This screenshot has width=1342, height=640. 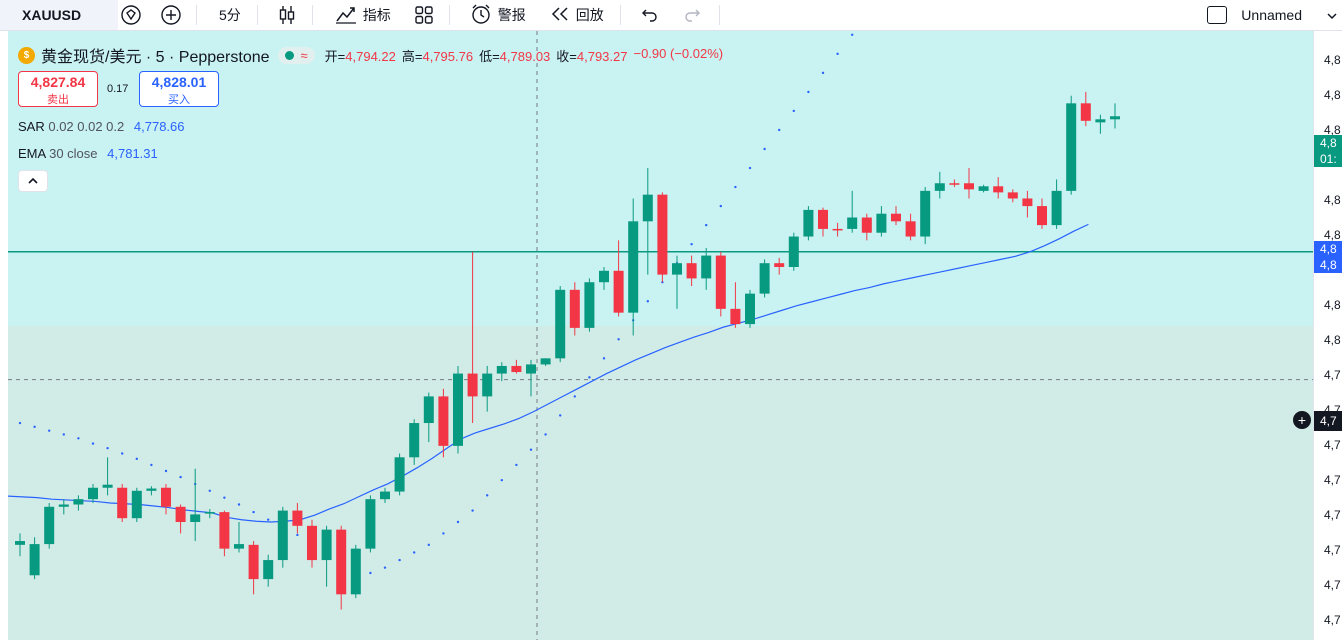 What do you see at coordinates (73, 153) in the screenshot?
I see `ema-params: 30 close` at bounding box center [73, 153].